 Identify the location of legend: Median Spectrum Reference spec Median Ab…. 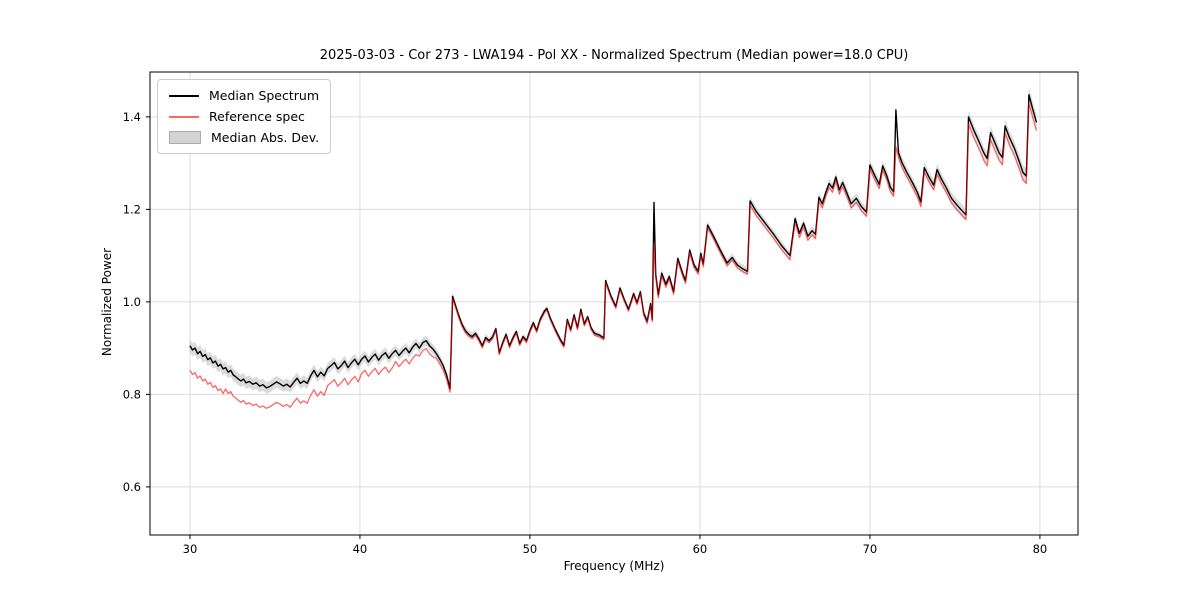
(244, 116).